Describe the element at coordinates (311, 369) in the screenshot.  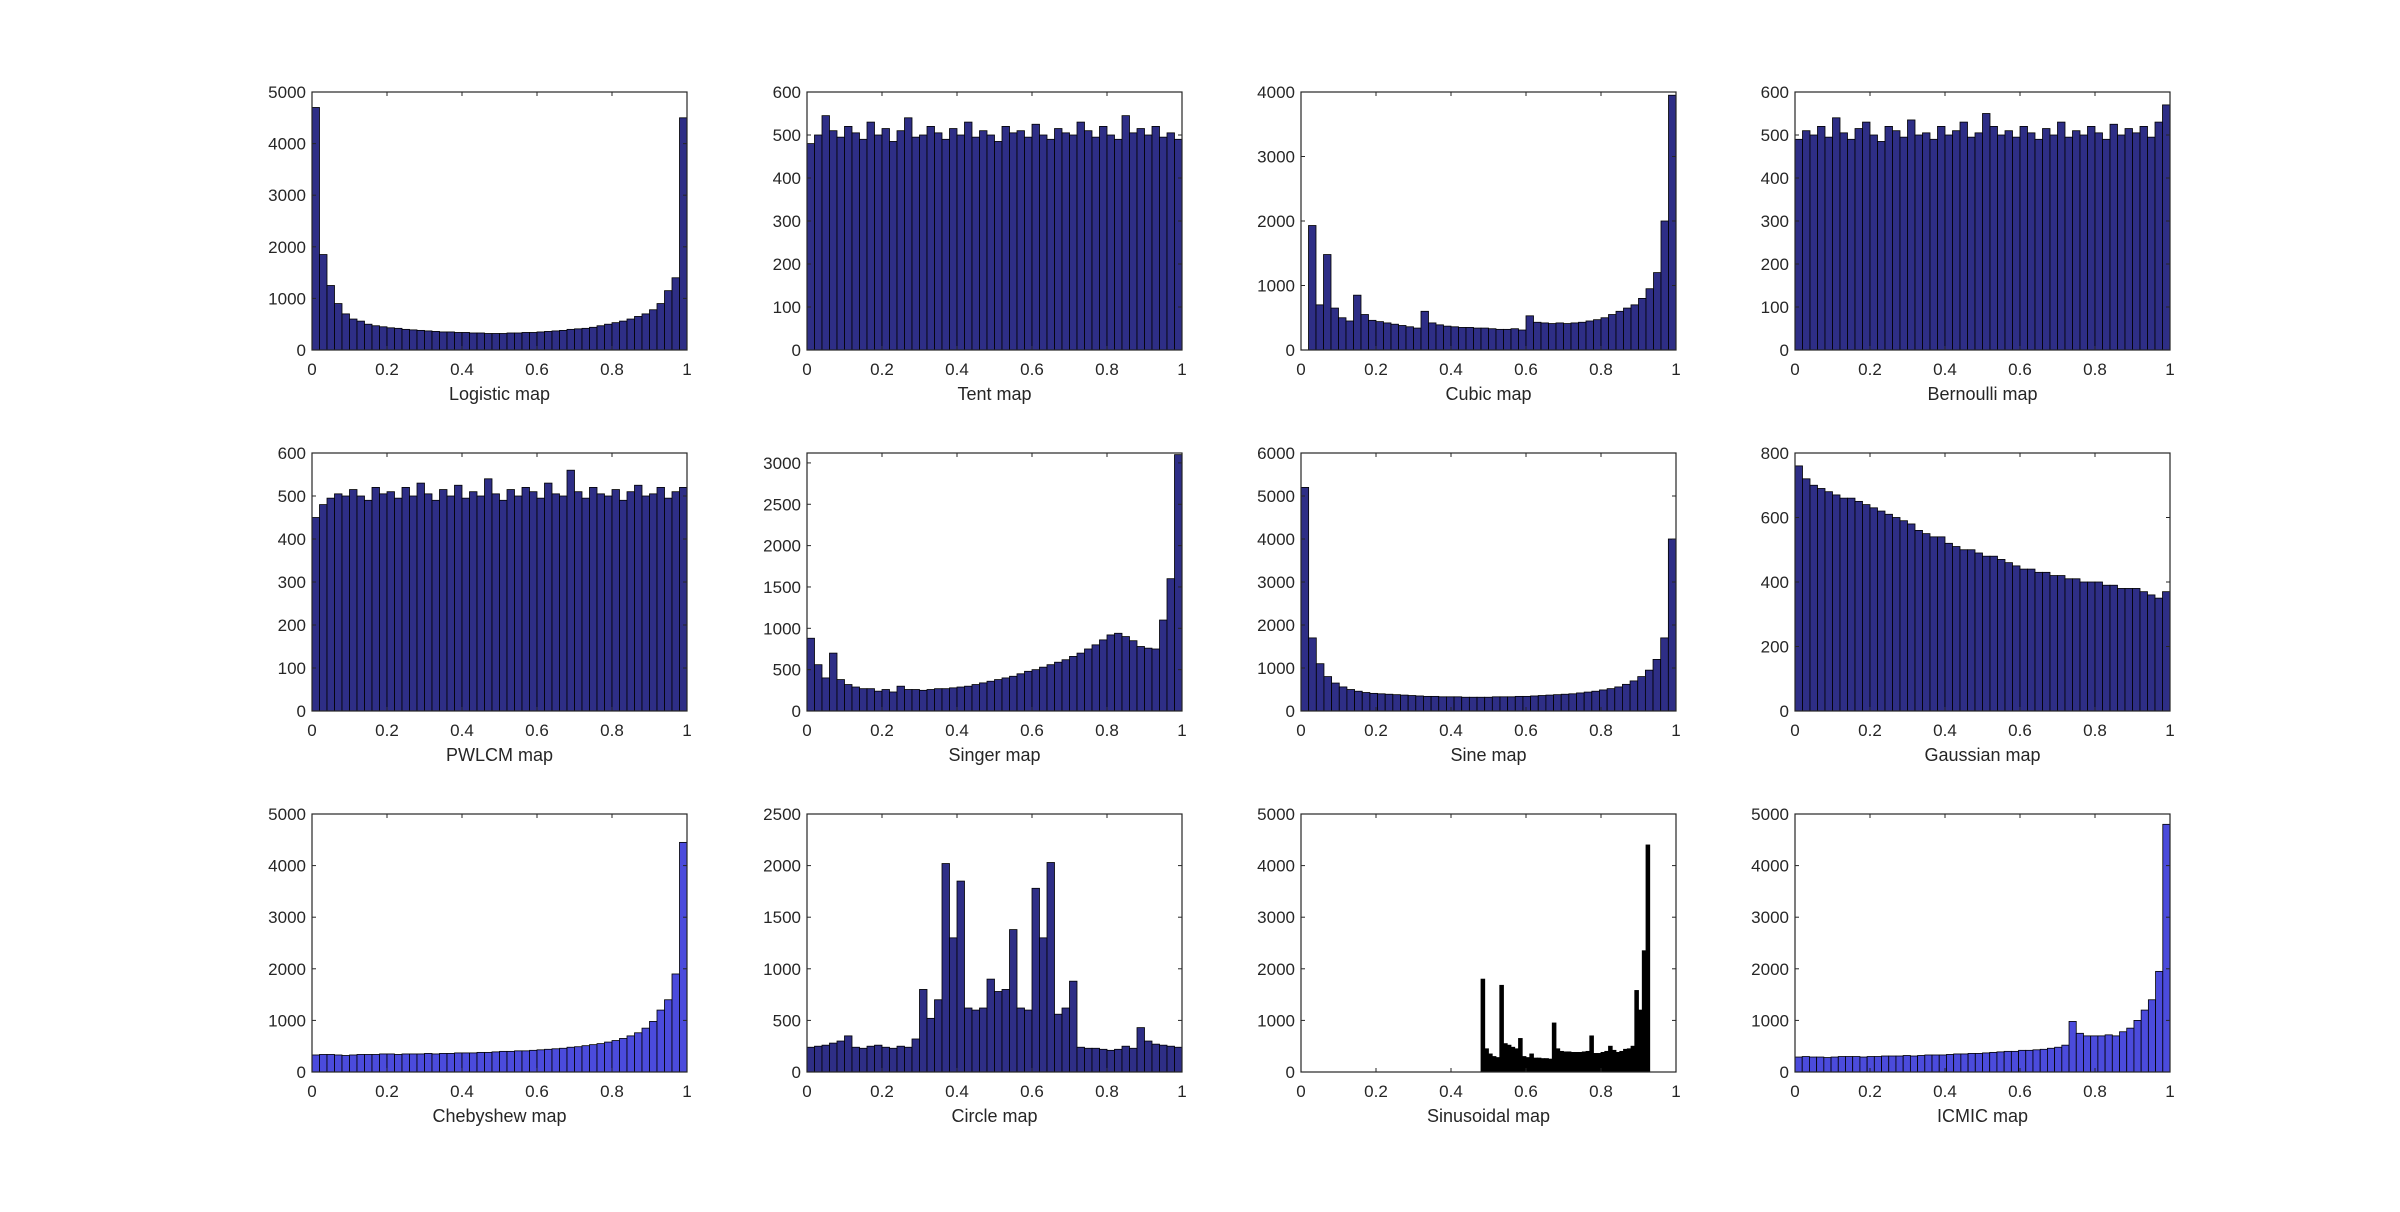
I see `x-tick-label: 0` at that location.